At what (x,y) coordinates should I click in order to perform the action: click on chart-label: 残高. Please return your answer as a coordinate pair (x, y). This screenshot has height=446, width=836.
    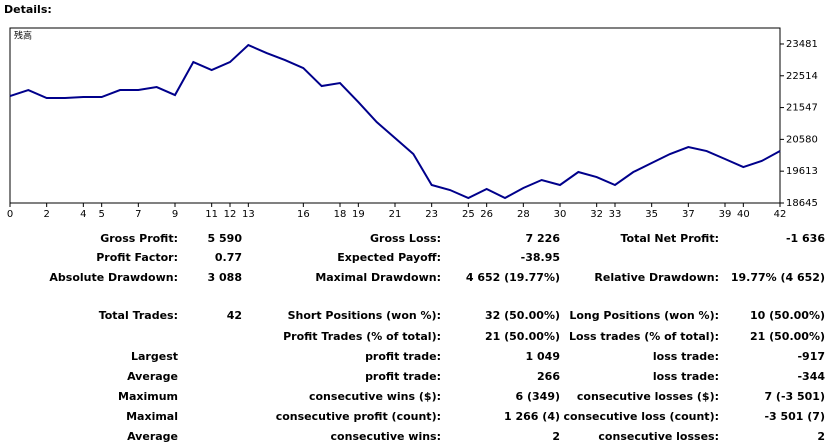
    Looking at the image, I should click on (23, 36).